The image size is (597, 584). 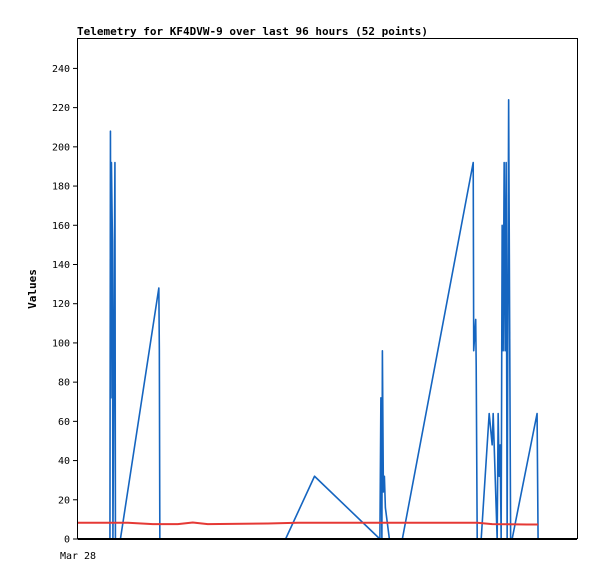 What do you see at coordinates (61, 343) in the screenshot?
I see `y-tick-label: 100` at bounding box center [61, 343].